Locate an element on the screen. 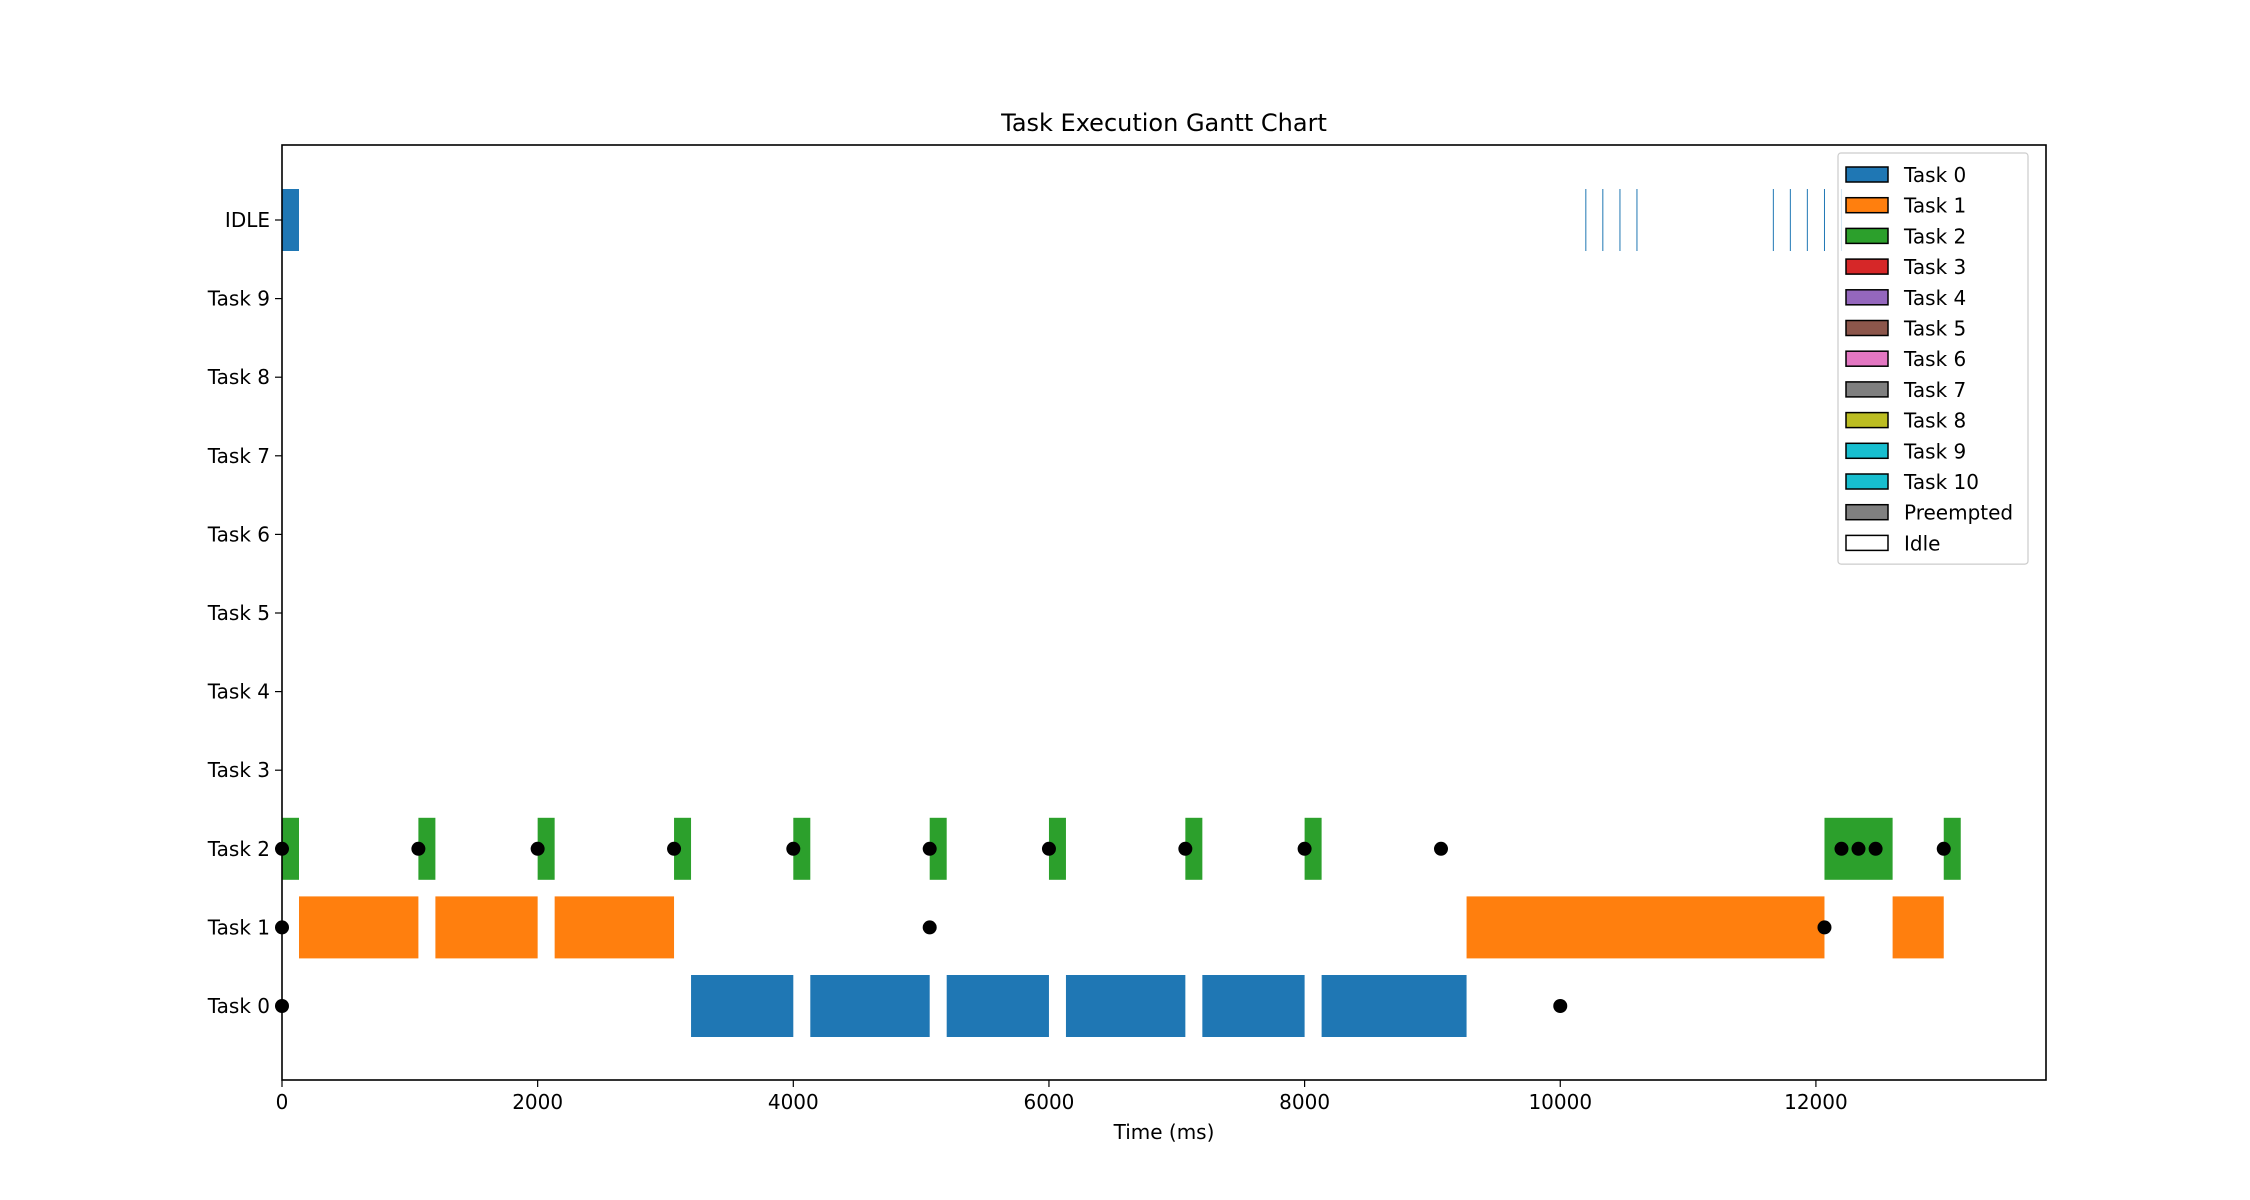 This screenshot has height=1200, width=2250. legend-label-7: Task 7 is located at coordinates (1934, 390).